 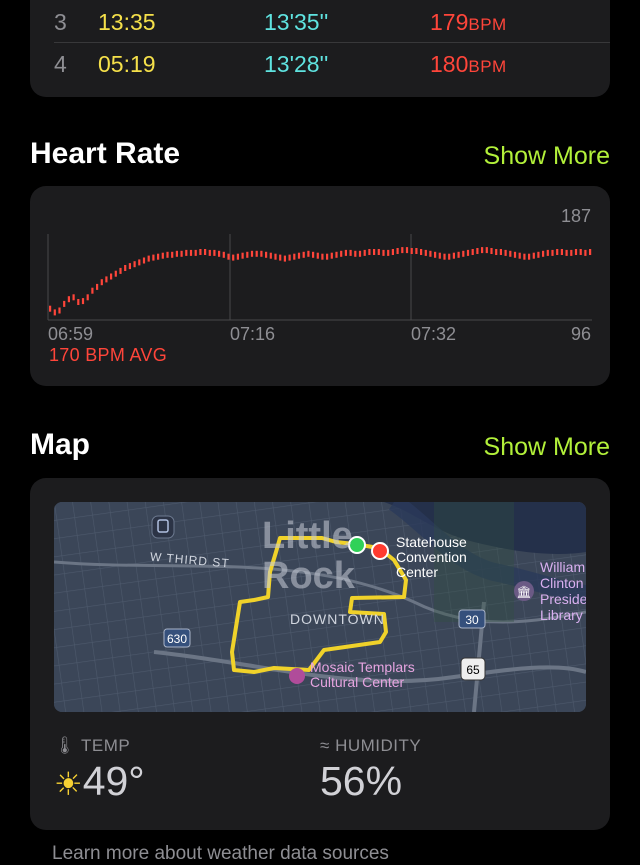 I want to click on river-shape, so click(x=487, y=552).